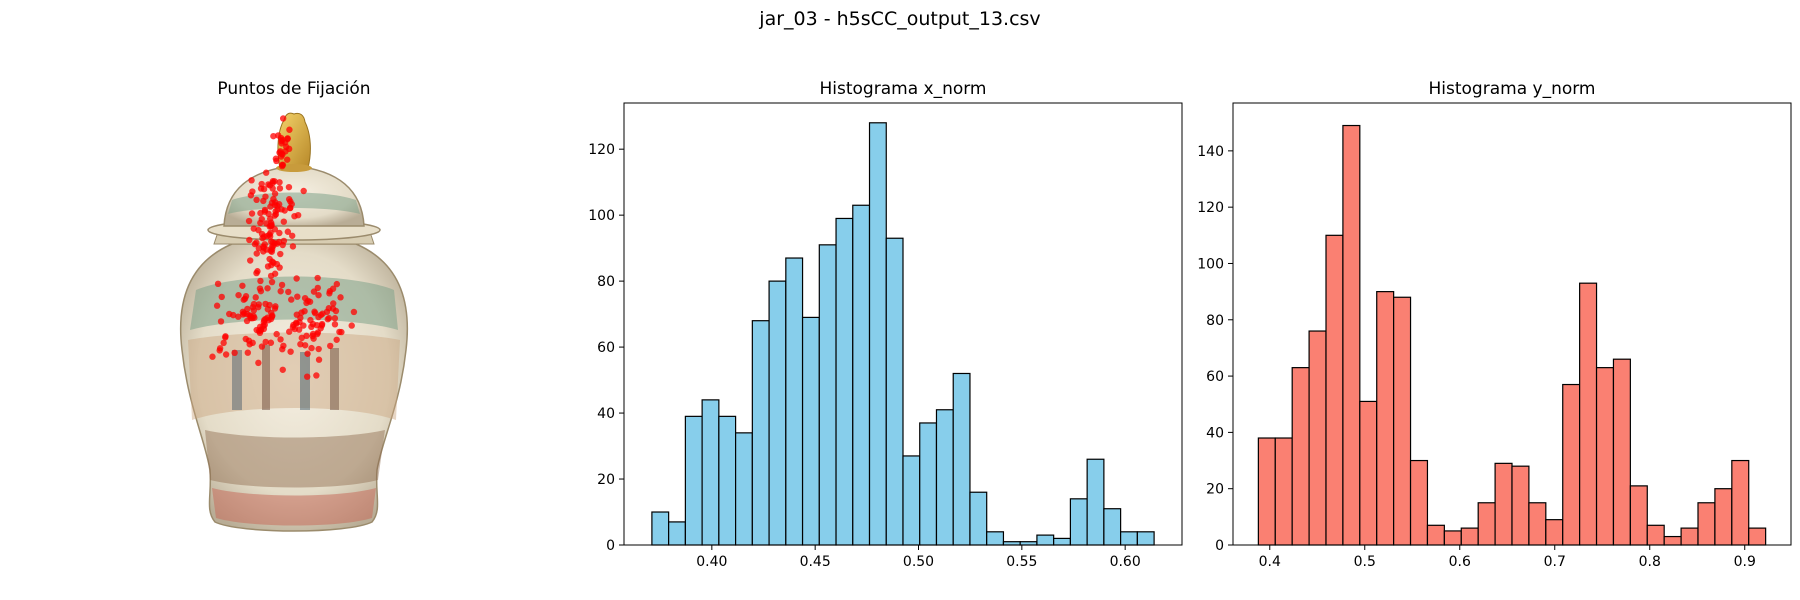 The image size is (1800, 600). What do you see at coordinates (1745, 562) in the screenshot?
I see `x-tick-label: 0.9` at bounding box center [1745, 562].